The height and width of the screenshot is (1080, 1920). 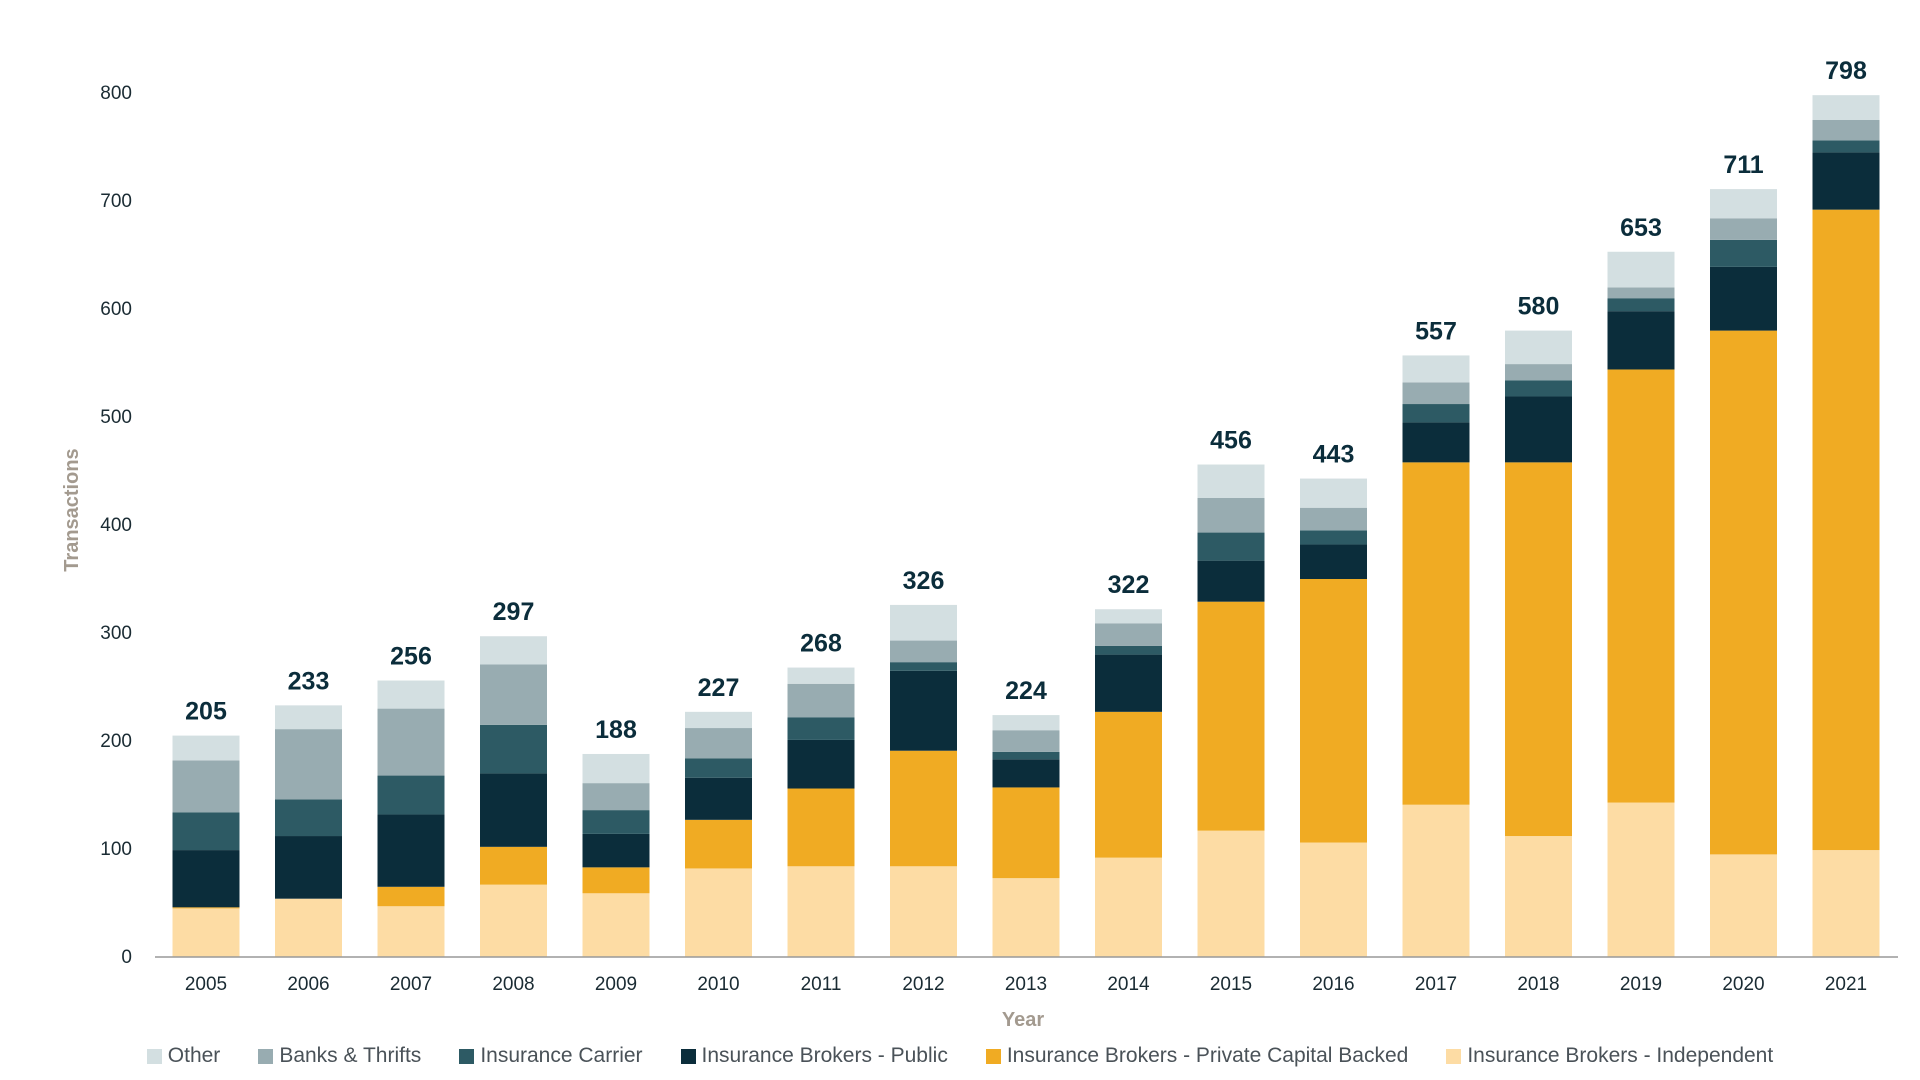 I want to click on bar-segment-2005-other, so click(x=206, y=748).